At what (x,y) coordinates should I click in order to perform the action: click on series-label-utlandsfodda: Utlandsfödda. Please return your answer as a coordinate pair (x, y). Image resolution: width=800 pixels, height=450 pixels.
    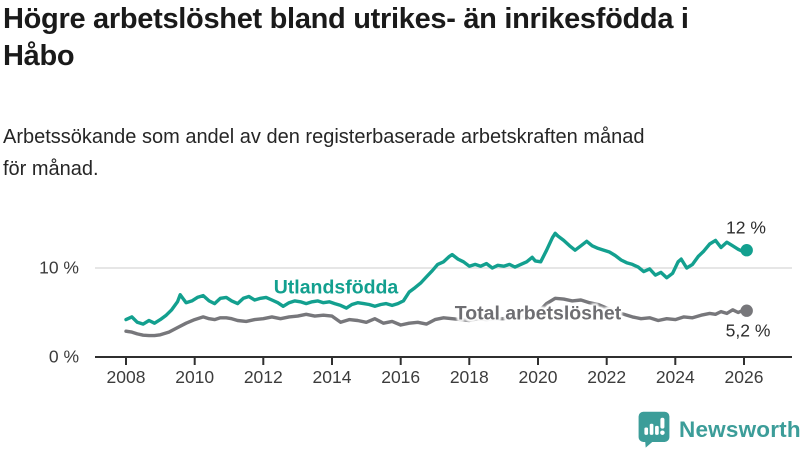
    Looking at the image, I should click on (336, 287).